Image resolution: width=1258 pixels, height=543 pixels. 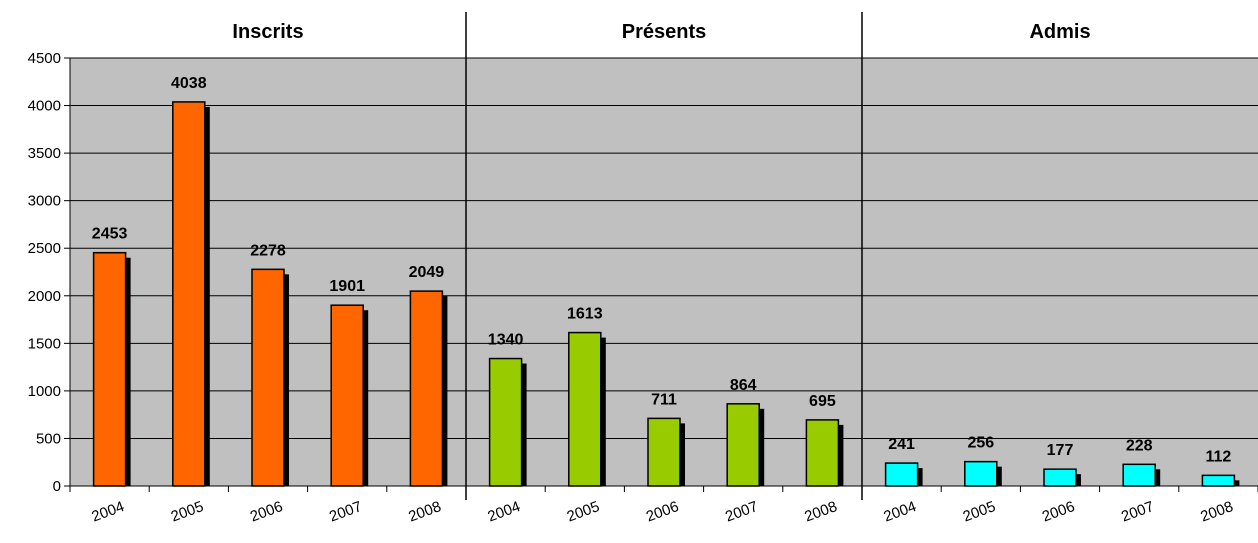 I want to click on group-header: Admis, so click(x=1059, y=32).